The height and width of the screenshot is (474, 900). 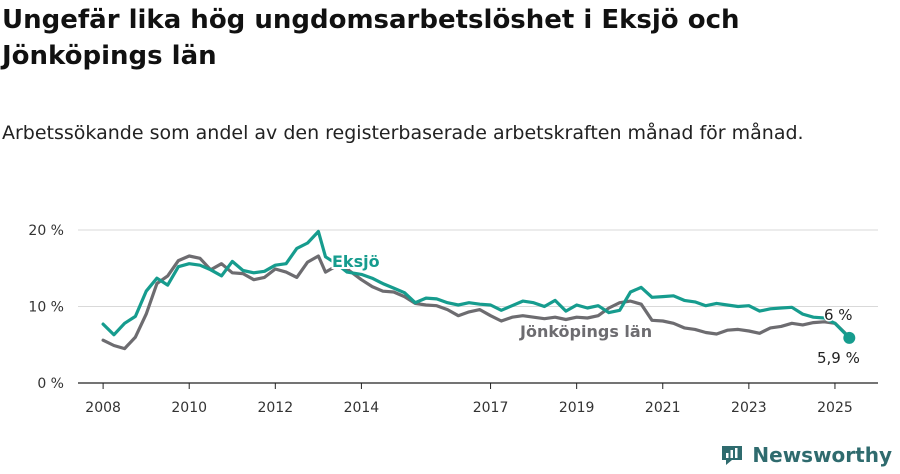 What do you see at coordinates (189, 408) in the screenshot?
I see `x-tick-label: 2010` at bounding box center [189, 408].